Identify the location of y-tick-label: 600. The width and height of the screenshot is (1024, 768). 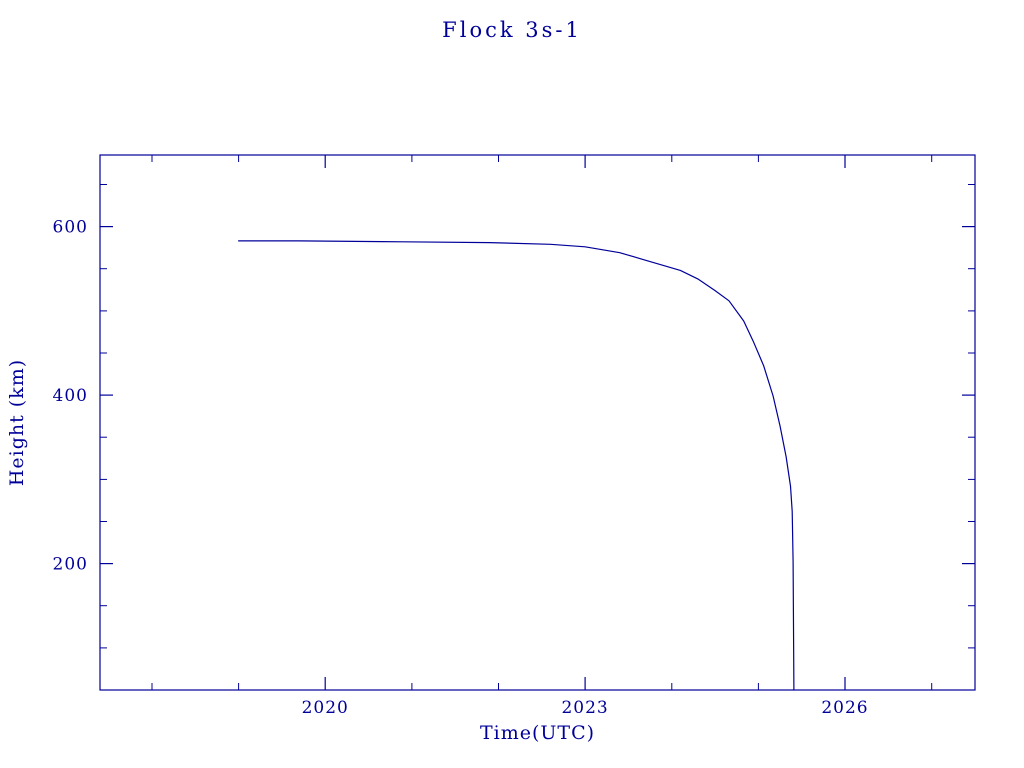
(70, 228).